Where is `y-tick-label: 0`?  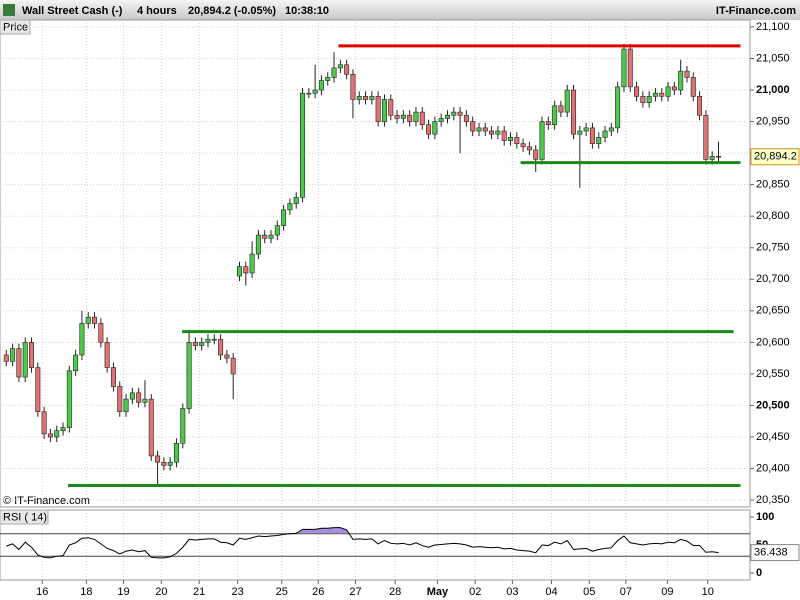
y-tick-label: 0 is located at coordinates (759, 573).